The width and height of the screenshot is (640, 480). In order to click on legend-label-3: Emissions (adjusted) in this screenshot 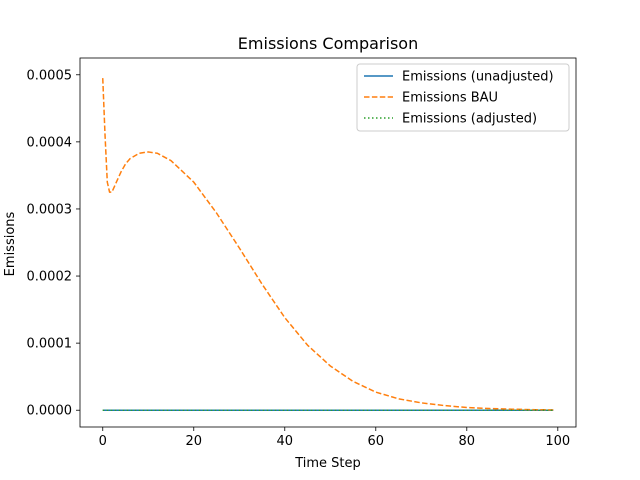, I will do `click(469, 119)`.